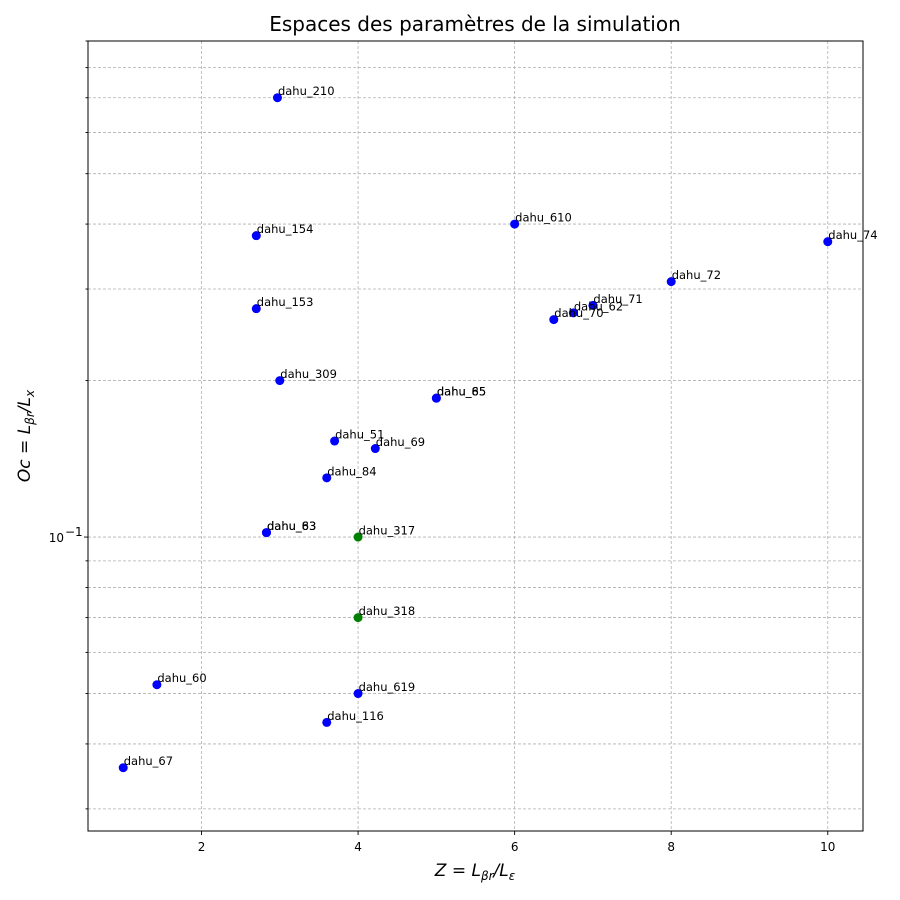 This screenshot has height=900, width=900. I want to click on x-axis-label: Z = Lβr/Lε, so click(475, 872).